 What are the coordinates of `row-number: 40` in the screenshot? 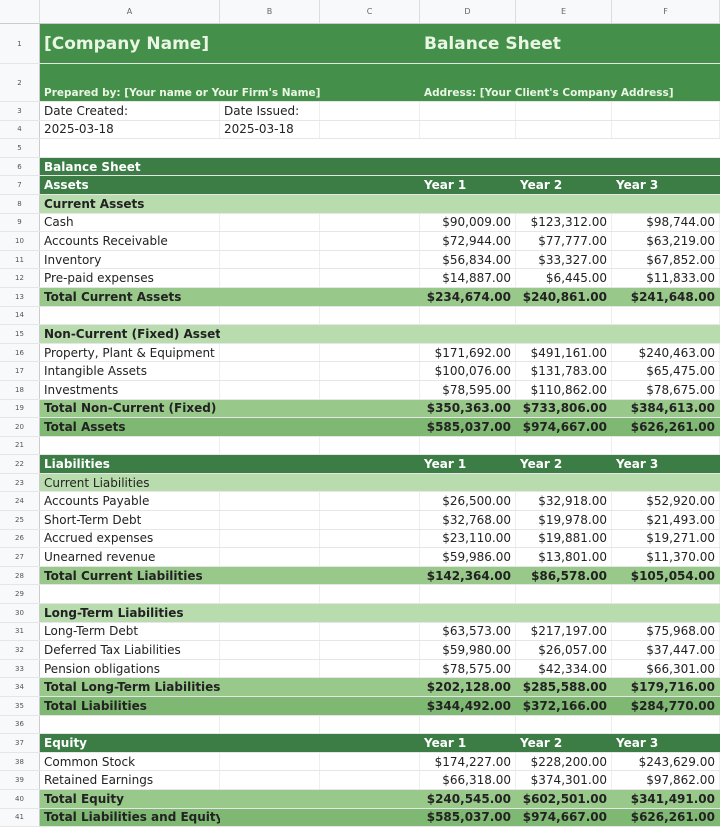 It's located at (20, 798).